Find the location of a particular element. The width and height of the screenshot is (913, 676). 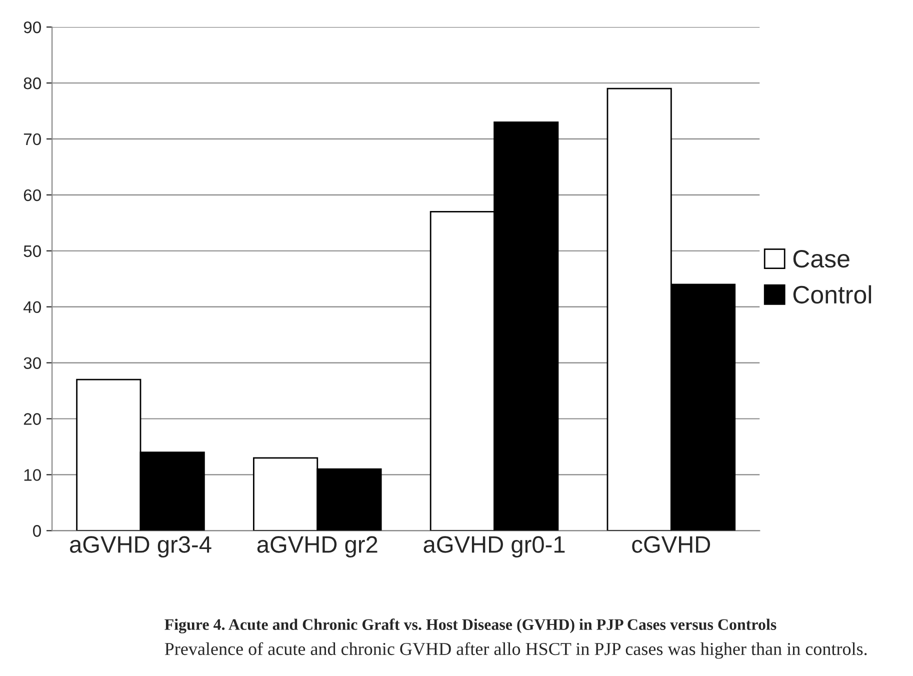

y-tick-label: 40 is located at coordinates (32, 307).